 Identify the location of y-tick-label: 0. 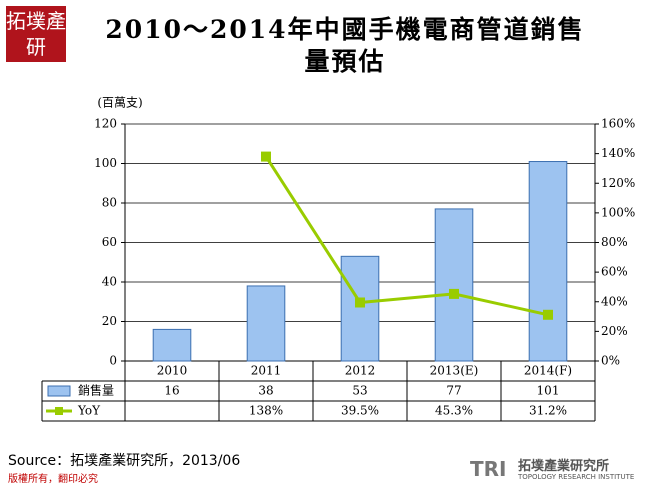
(113, 361).